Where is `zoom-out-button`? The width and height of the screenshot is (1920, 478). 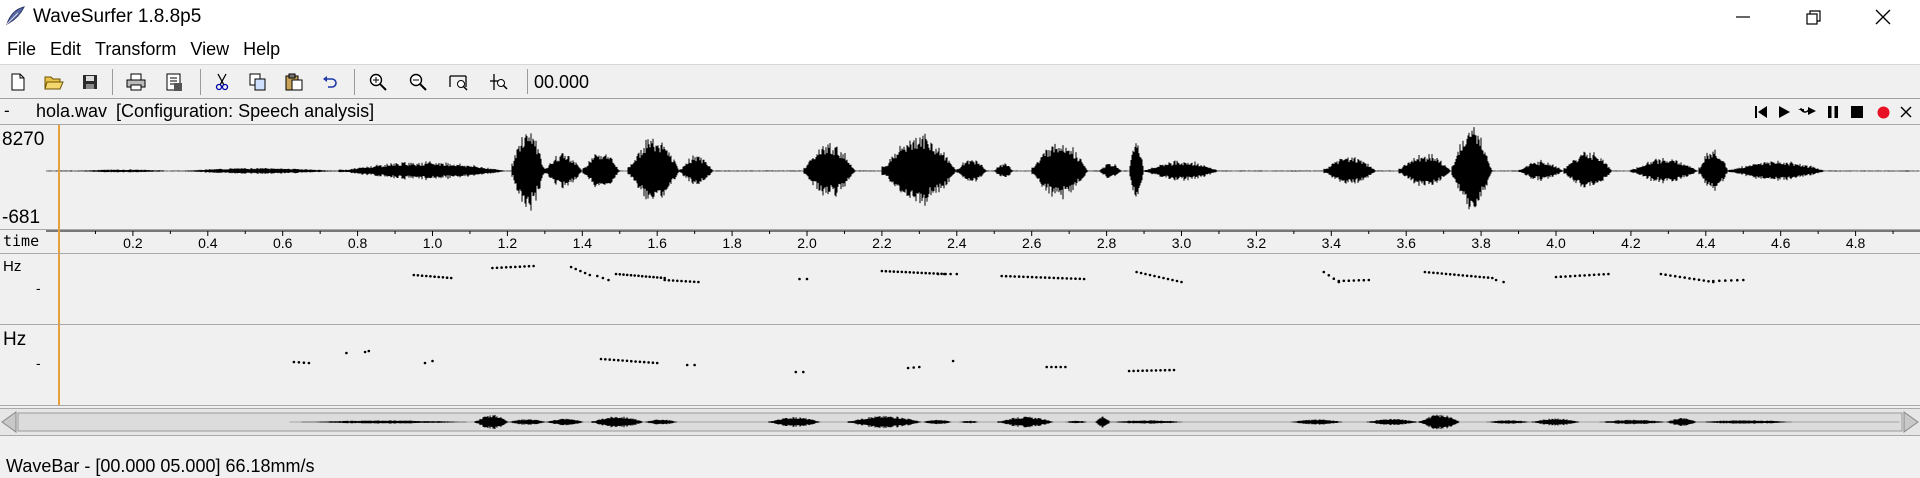
zoom-out-button is located at coordinates (418, 82).